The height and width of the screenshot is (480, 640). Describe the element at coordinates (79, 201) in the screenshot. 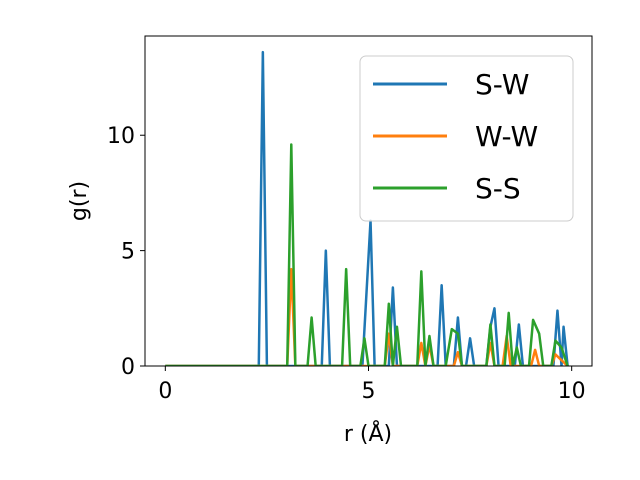

I see `y-axis-label: g(r)` at that location.